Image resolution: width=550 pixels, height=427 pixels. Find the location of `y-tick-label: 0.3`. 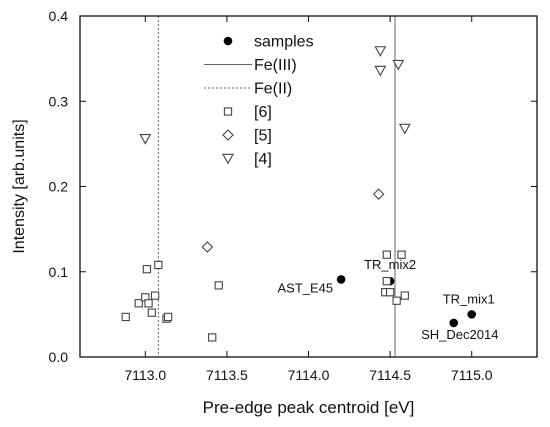

y-tick-label: 0.3 is located at coordinates (59, 101).